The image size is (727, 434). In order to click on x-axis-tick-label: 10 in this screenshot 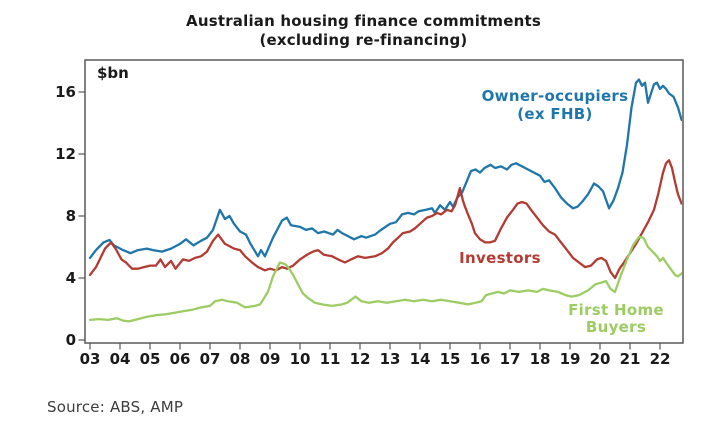, I will do `click(300, 359)`.